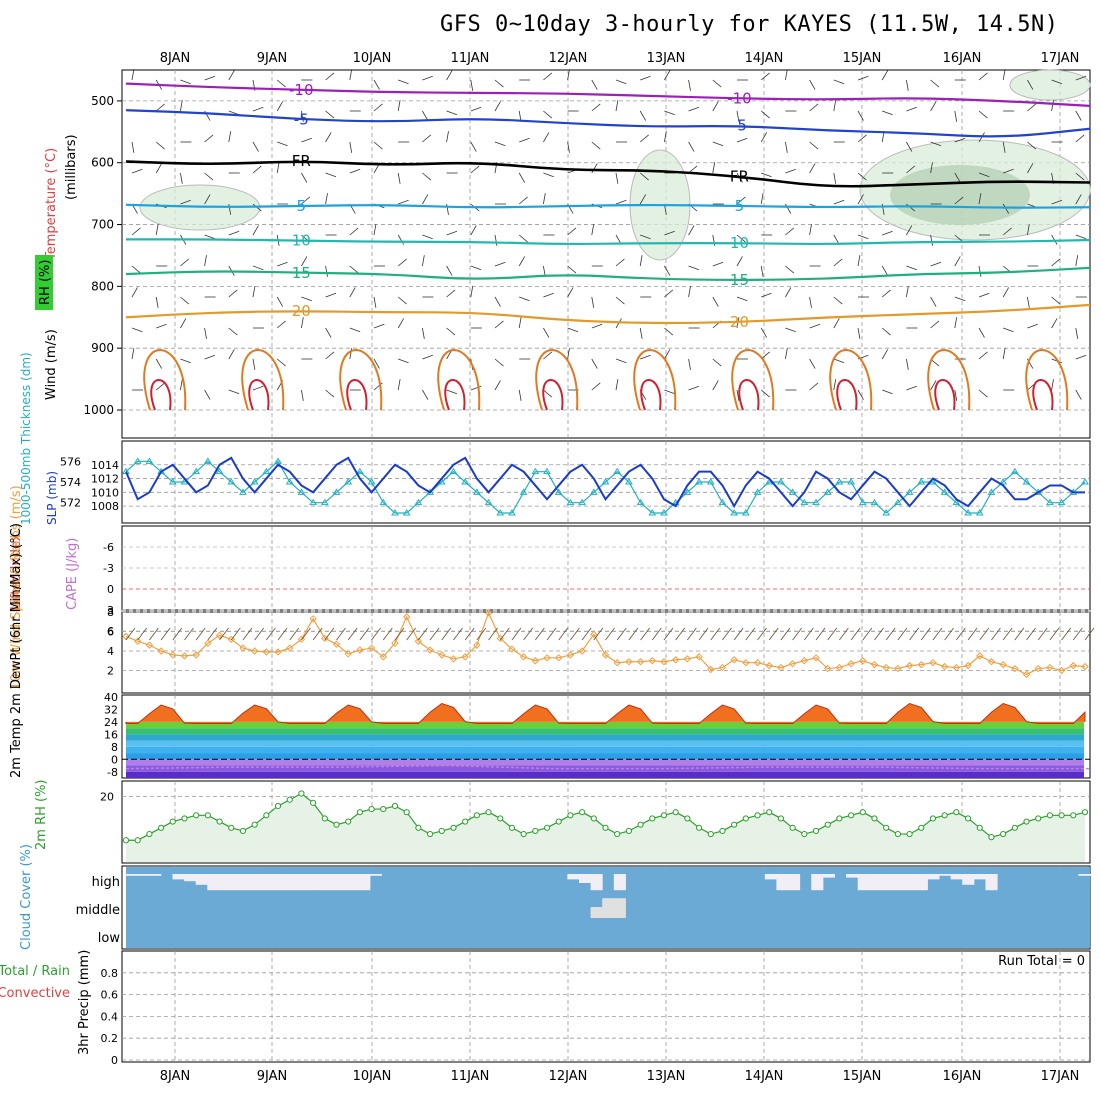  Describe the element at coordinates (102, 101) in the screenshot. I see `pressure-tick-label: 500` at that location.